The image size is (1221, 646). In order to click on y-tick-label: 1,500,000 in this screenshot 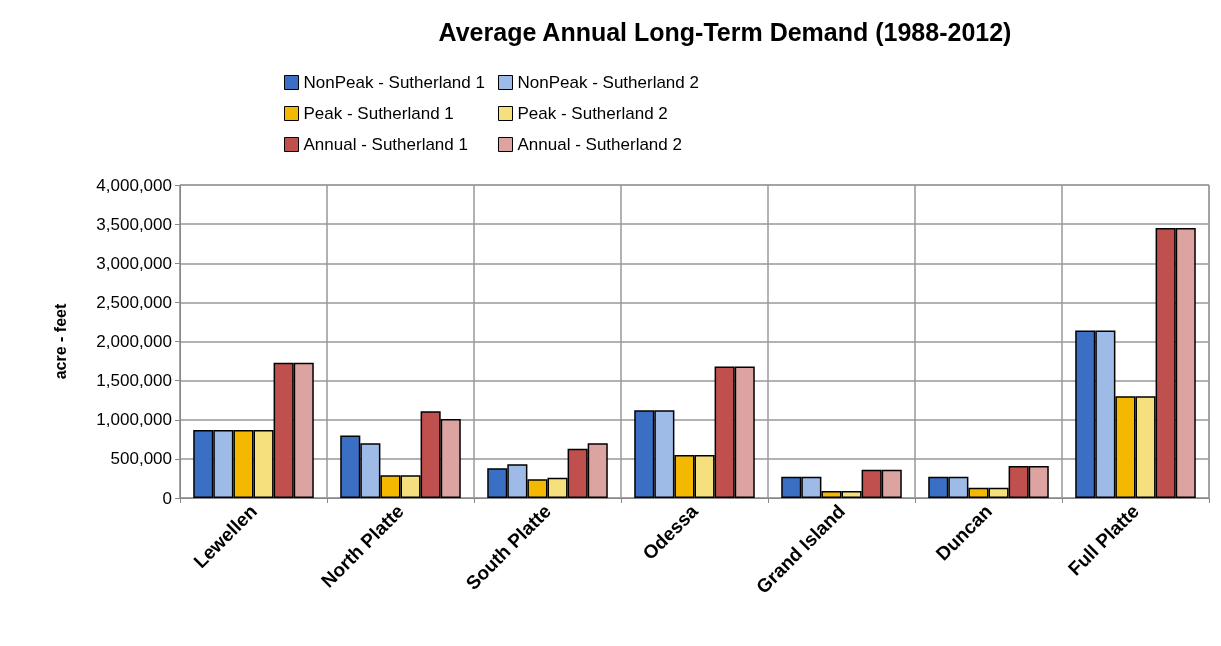, I will do `click(134, 381)`.